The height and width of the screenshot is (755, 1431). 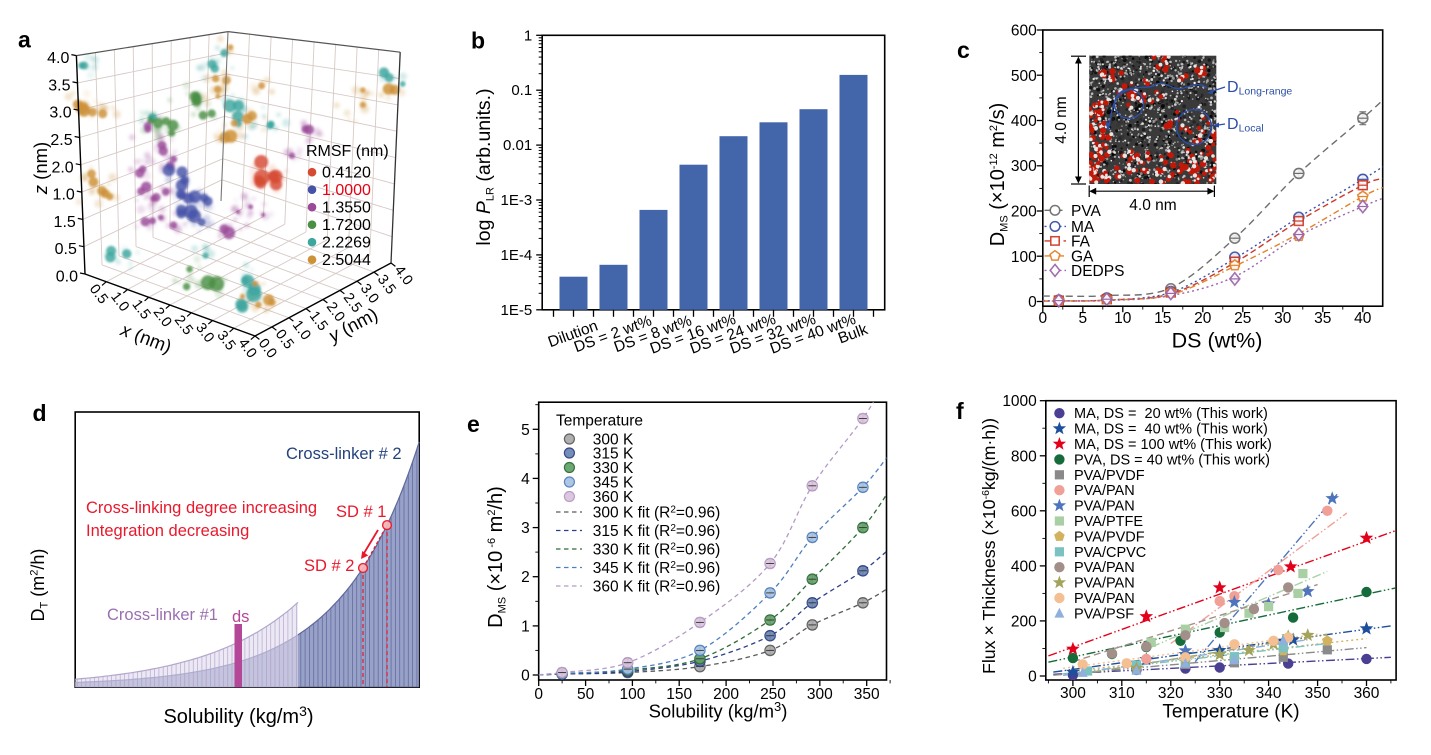 I want to click on svg-text: ds, so click(x=240, y=617).